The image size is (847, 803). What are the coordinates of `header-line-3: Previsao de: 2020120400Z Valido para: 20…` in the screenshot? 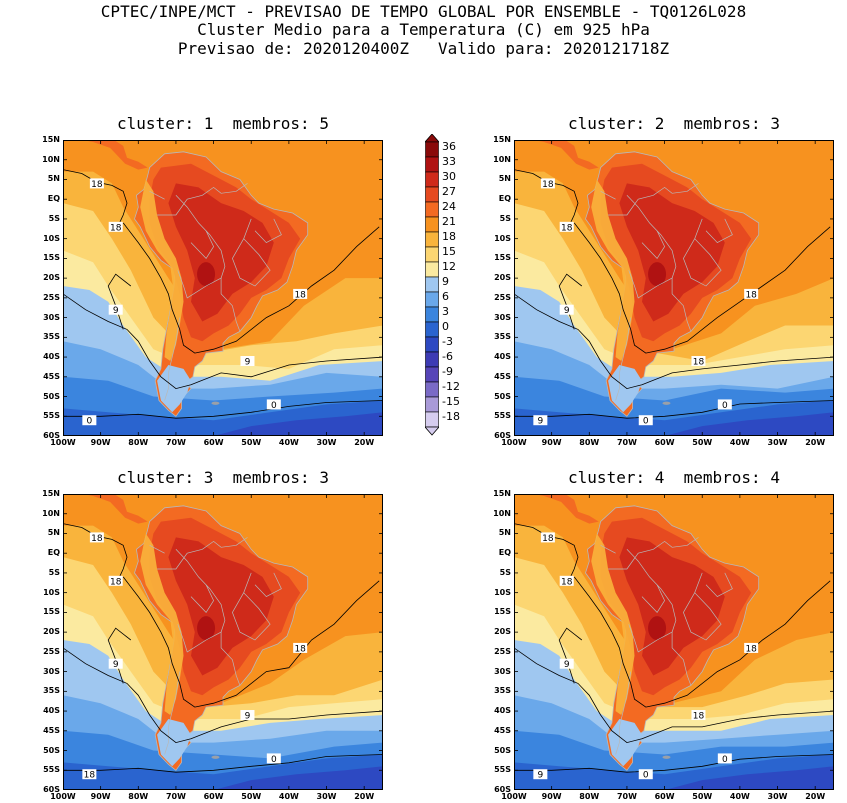 It's located at (423, 48).